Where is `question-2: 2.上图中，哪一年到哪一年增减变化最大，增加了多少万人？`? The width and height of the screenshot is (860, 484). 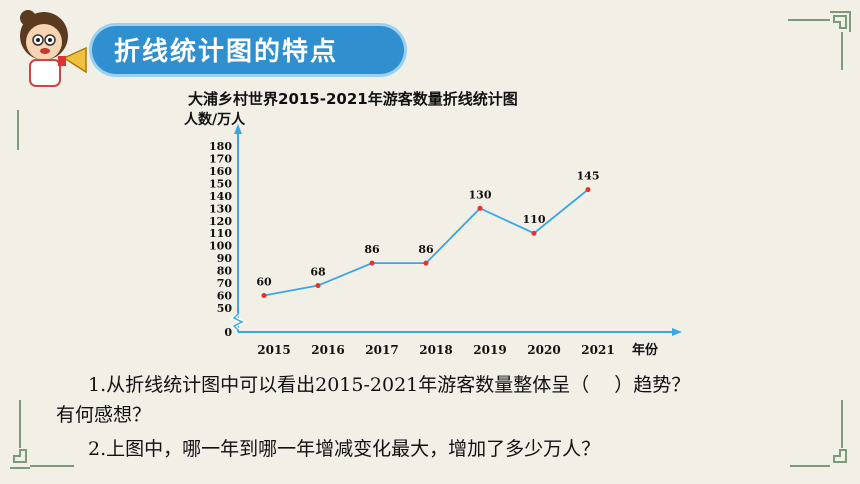
question-2: 2.上图中，哪一年到哪一年增减变化最大，增加了多少万人？ is located at coordinates (344, 449).